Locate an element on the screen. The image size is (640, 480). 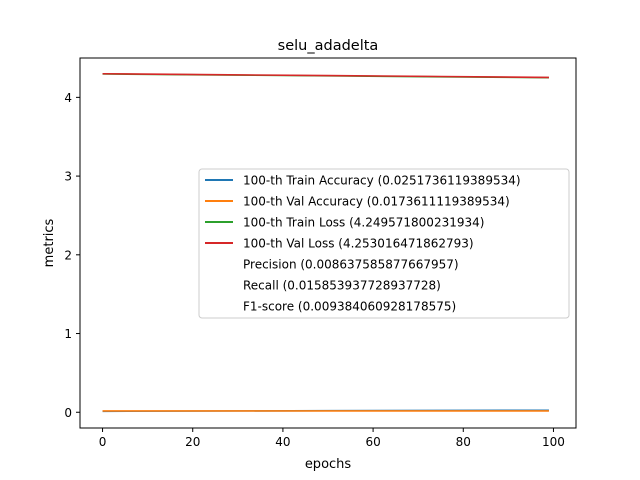
y-axis-ticks: 0 1 2 3 4 is located at coordinates (72, 255).